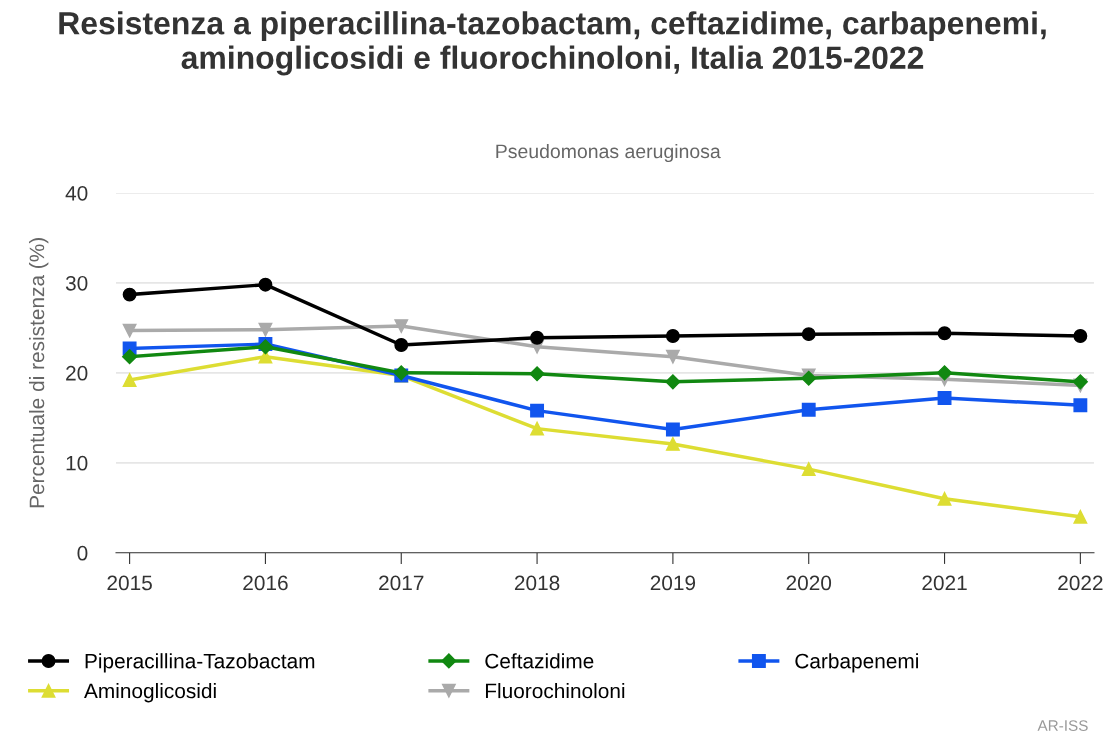 The image size is (1105, 742). Describe the element at coordinates (537, 583) in the screenshot. I see `x-tick-label: 2018` at that location.